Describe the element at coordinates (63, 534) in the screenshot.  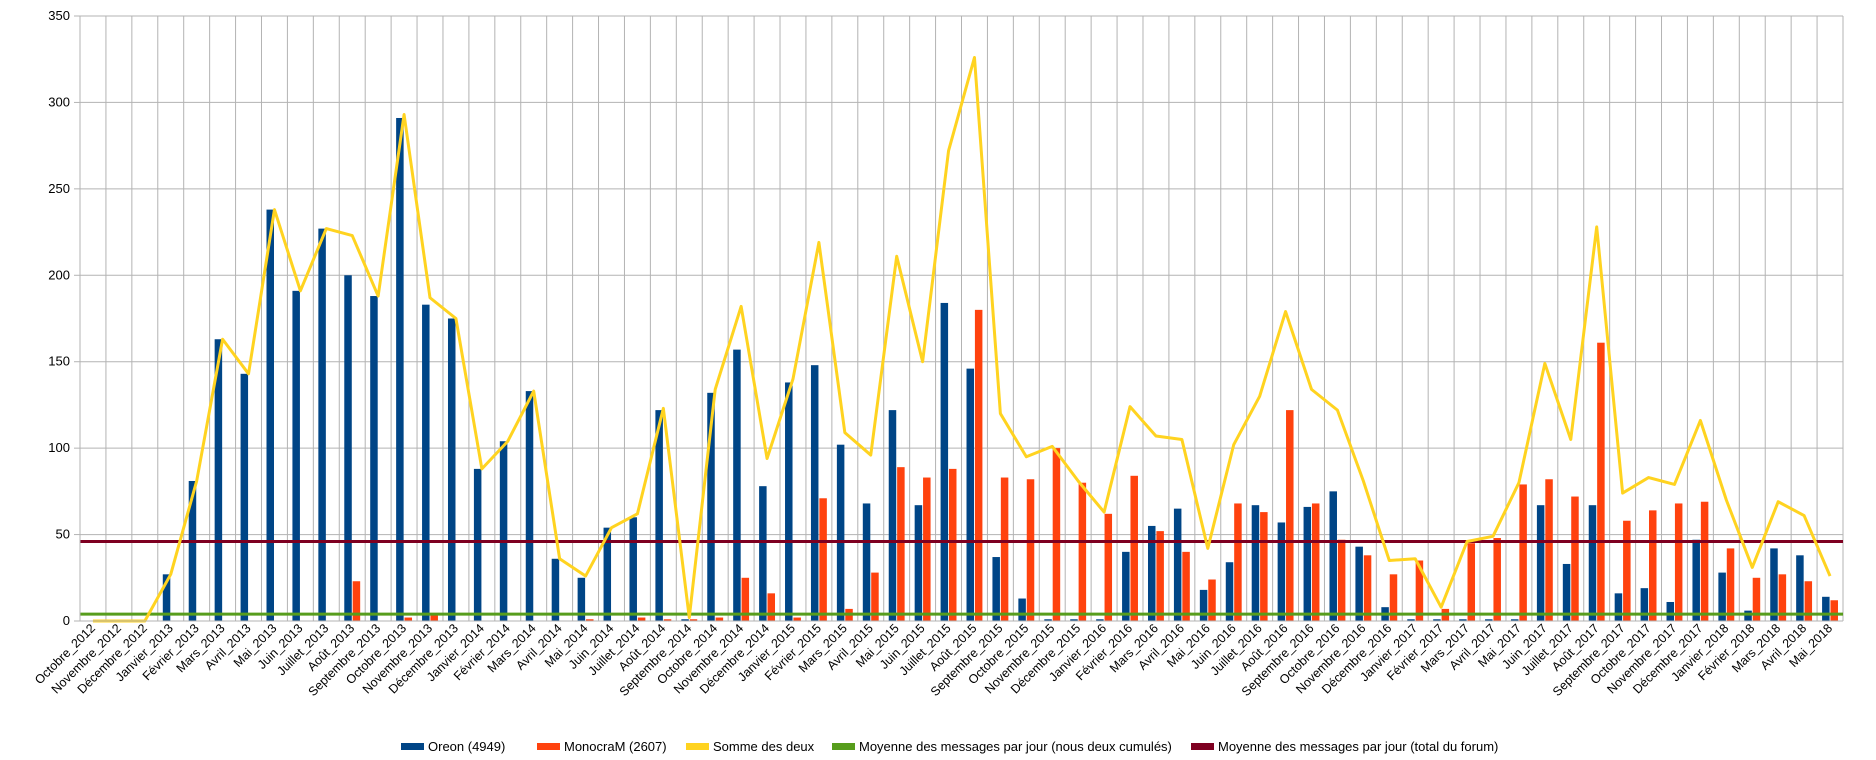
I see `y-tick-label: 50` at that location.